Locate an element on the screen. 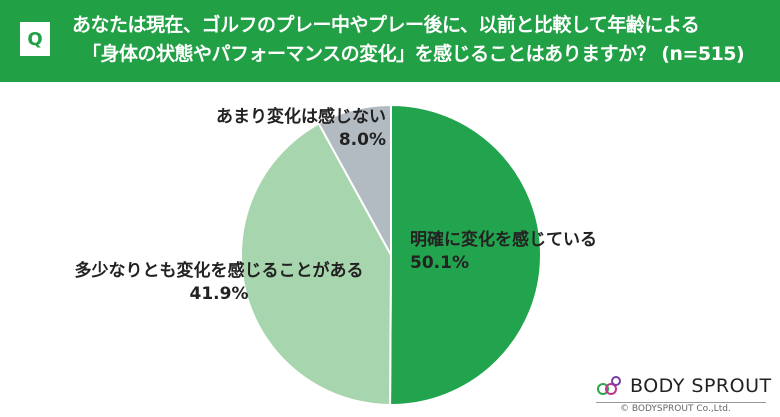  question-line-2: 「身体の状態やパフォーマンスの変化」を感じることはありますか？ (n=515) is located at coordinates (413, 54).